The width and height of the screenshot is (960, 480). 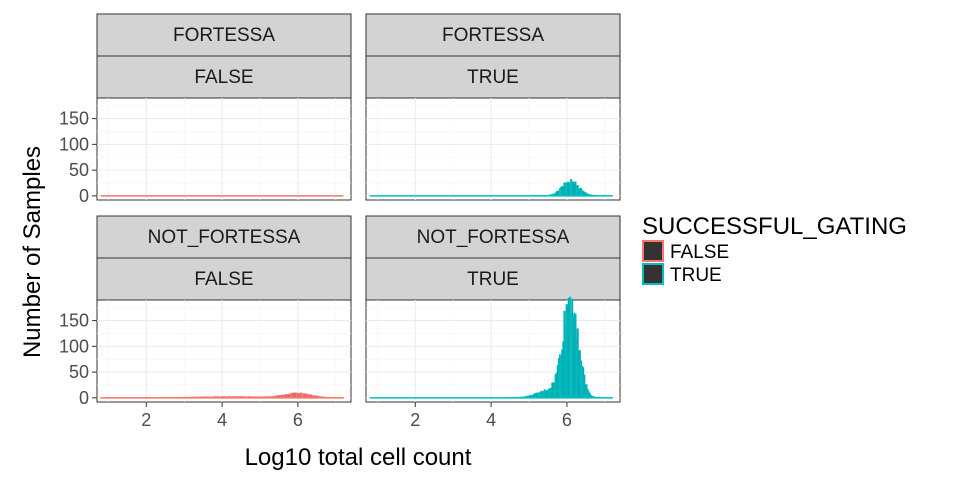 What do you see at coordinates (653, 274) in the screenshot?
I see `legend-key-true` at bounding box center [653, 274].